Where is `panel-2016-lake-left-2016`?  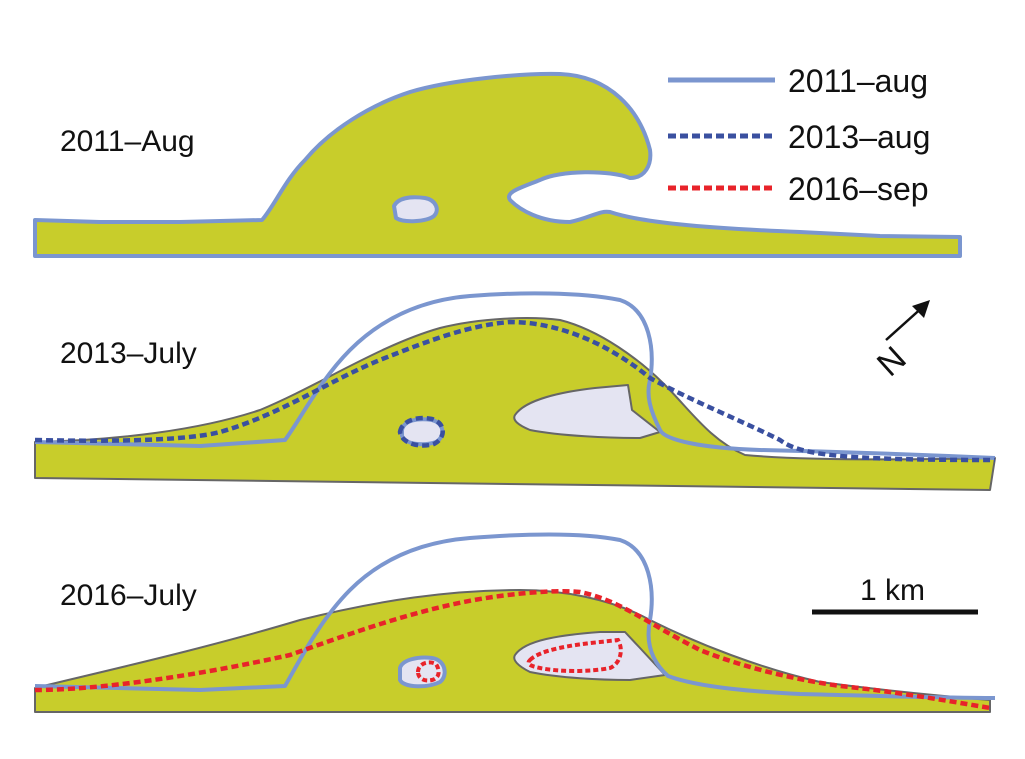
panel-2016-lake-left-2016 is located at coordinates (428, 671).